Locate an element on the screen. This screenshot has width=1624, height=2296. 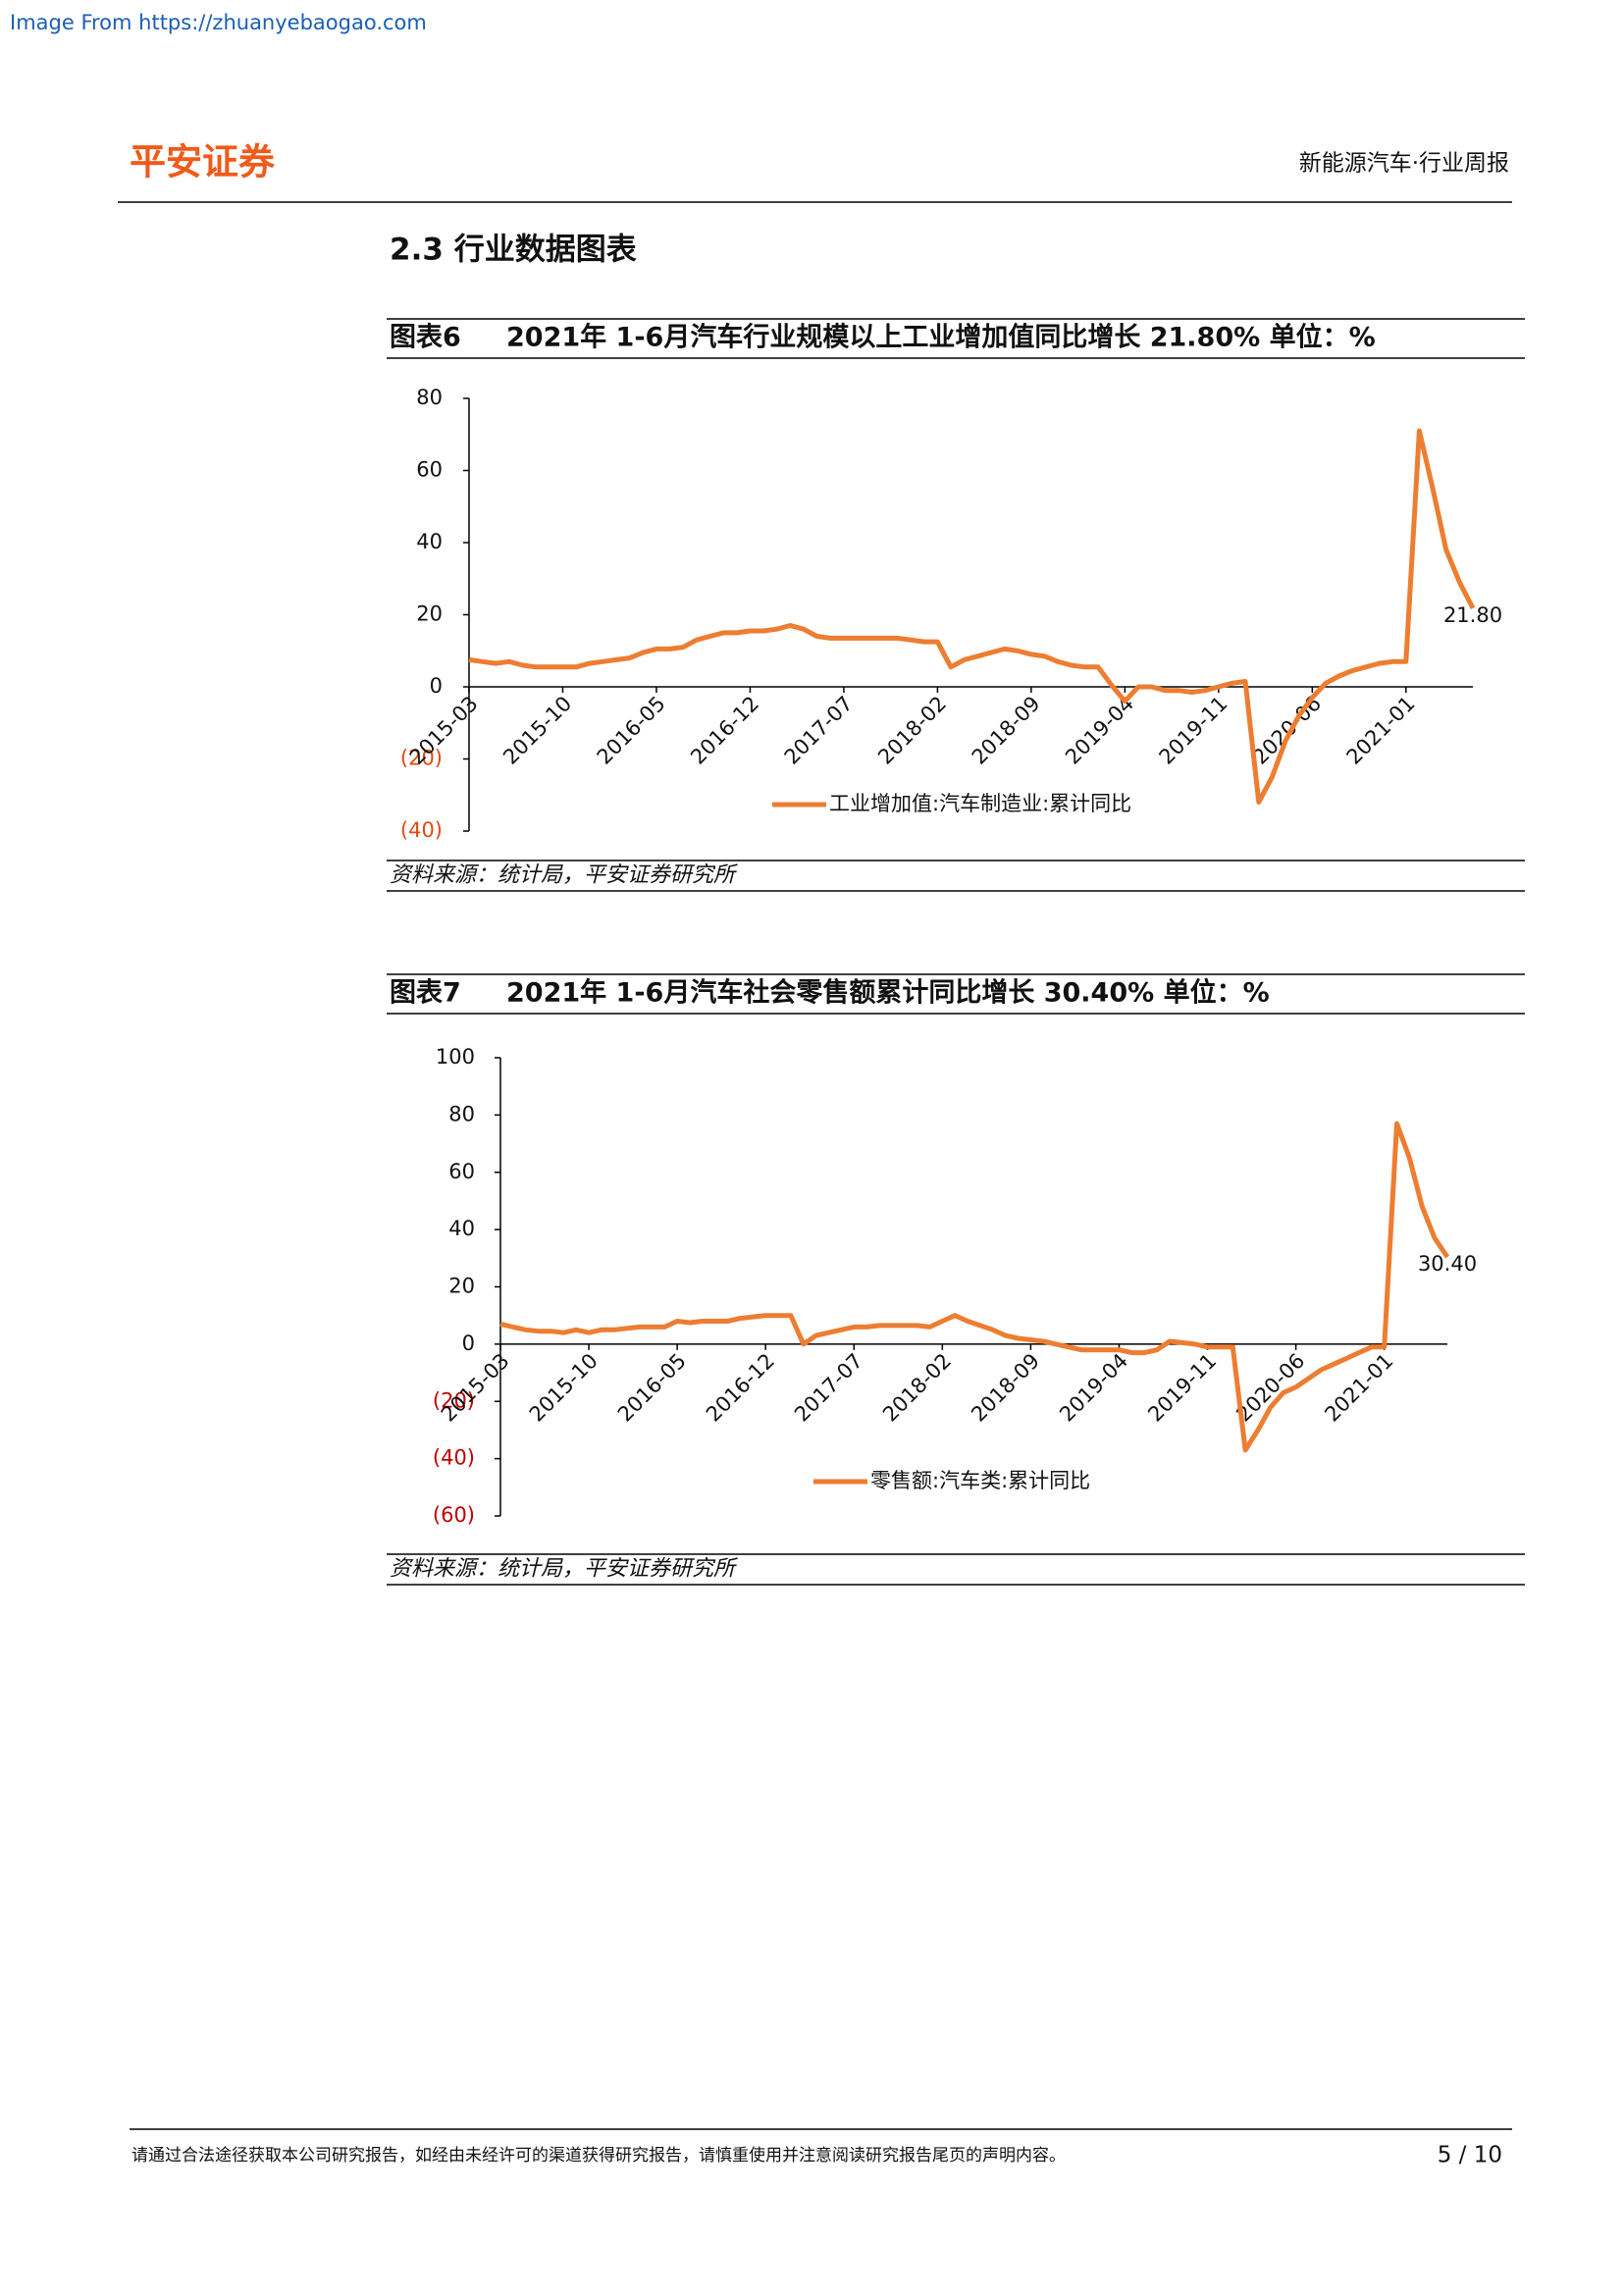
legend-label: 工业增加值:汽车制造业:累计同比 is located at coordinates (980, 803).